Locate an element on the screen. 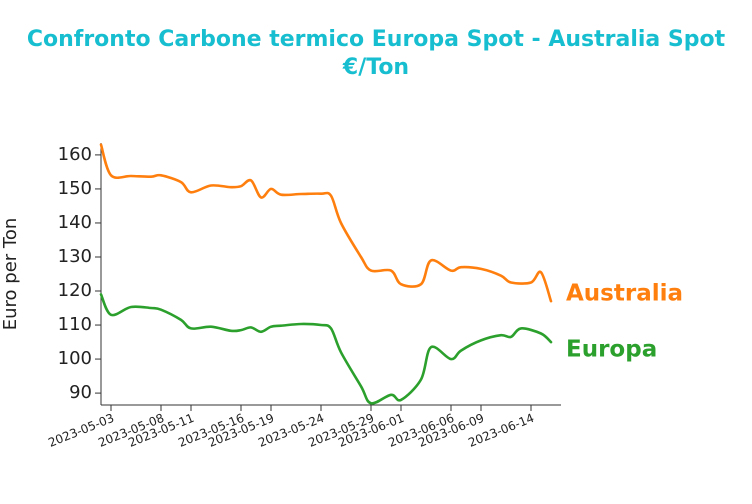 The height and width of the screenshot is (504, 752). y-axis-ticks: 90 100 110 120 130 140 150 160 is located at coordinates (79, 273).